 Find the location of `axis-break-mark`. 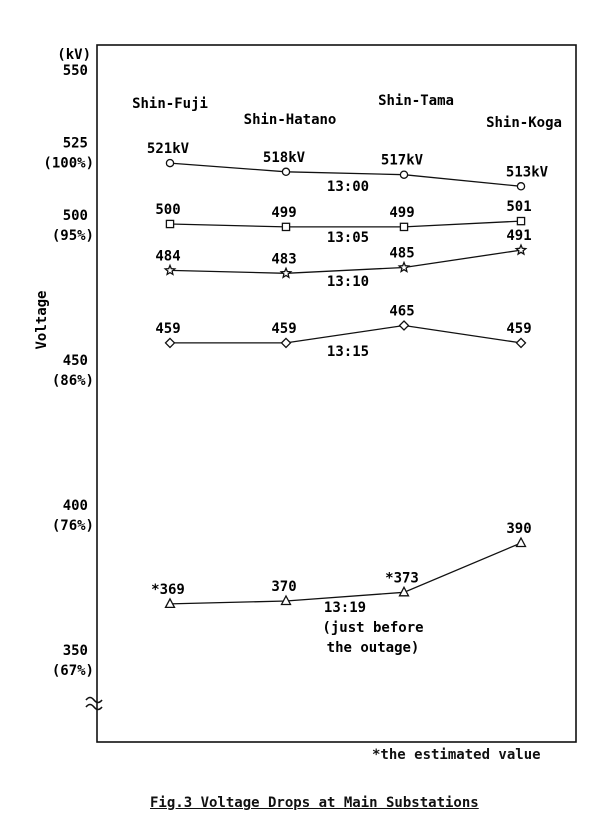

axis-break-mark is located at coordinates (94, 703).